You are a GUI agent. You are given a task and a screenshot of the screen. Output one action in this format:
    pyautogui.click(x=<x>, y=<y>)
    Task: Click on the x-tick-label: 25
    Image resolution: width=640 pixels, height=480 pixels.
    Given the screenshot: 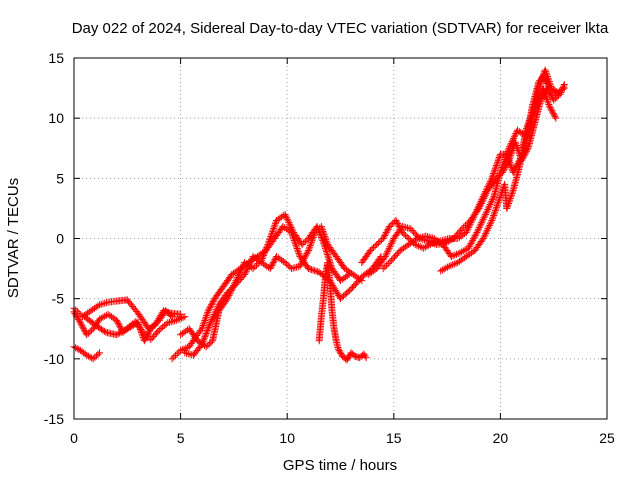 What is the action you would take?
    pyautogui.click(x=607, y=438)
    